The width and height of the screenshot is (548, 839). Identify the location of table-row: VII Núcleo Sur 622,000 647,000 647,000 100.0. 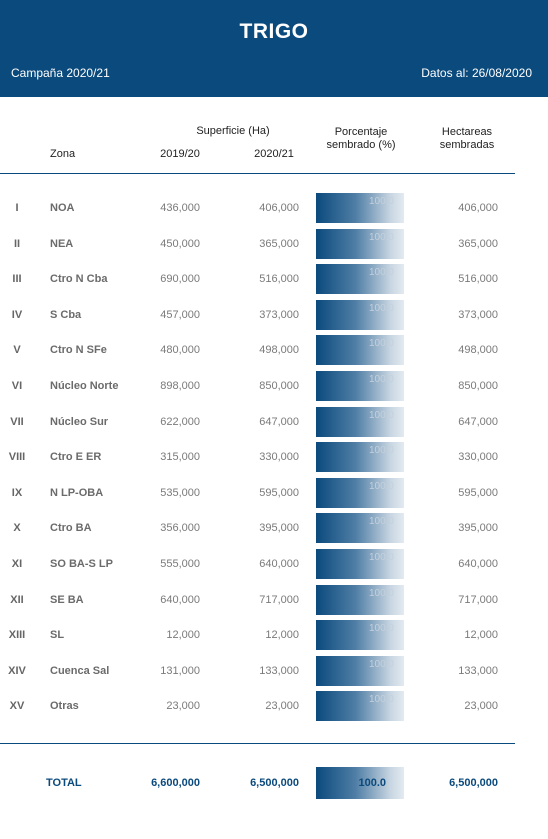
(274, 421).